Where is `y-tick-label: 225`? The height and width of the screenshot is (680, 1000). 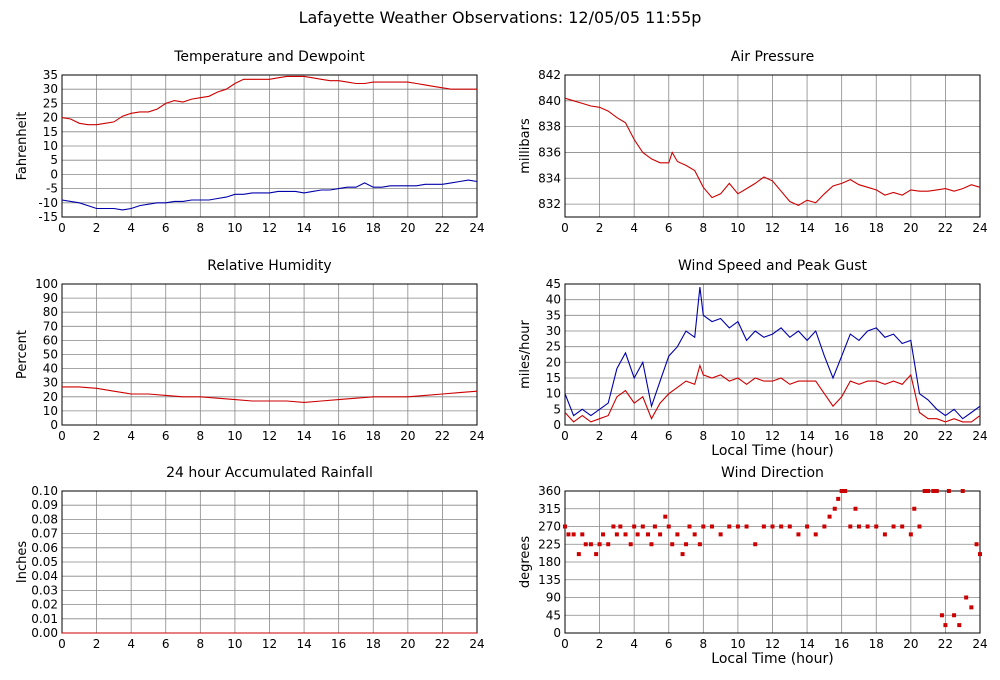 y-tick-label: 225 is located at coordinates (549, 544).